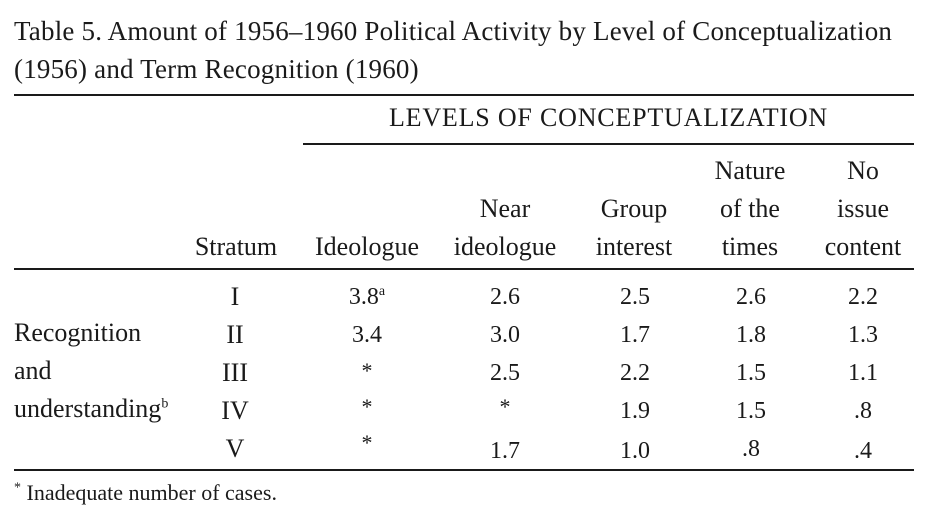  I want to click on row-group-footnote-mark: b, so click(165, 404).